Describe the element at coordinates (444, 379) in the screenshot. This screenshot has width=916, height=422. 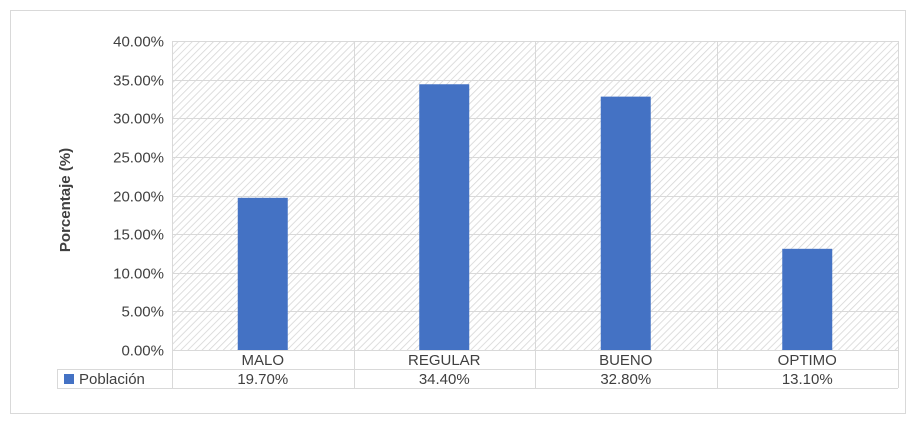
I see `data-table-value: 34.40%` at that location.